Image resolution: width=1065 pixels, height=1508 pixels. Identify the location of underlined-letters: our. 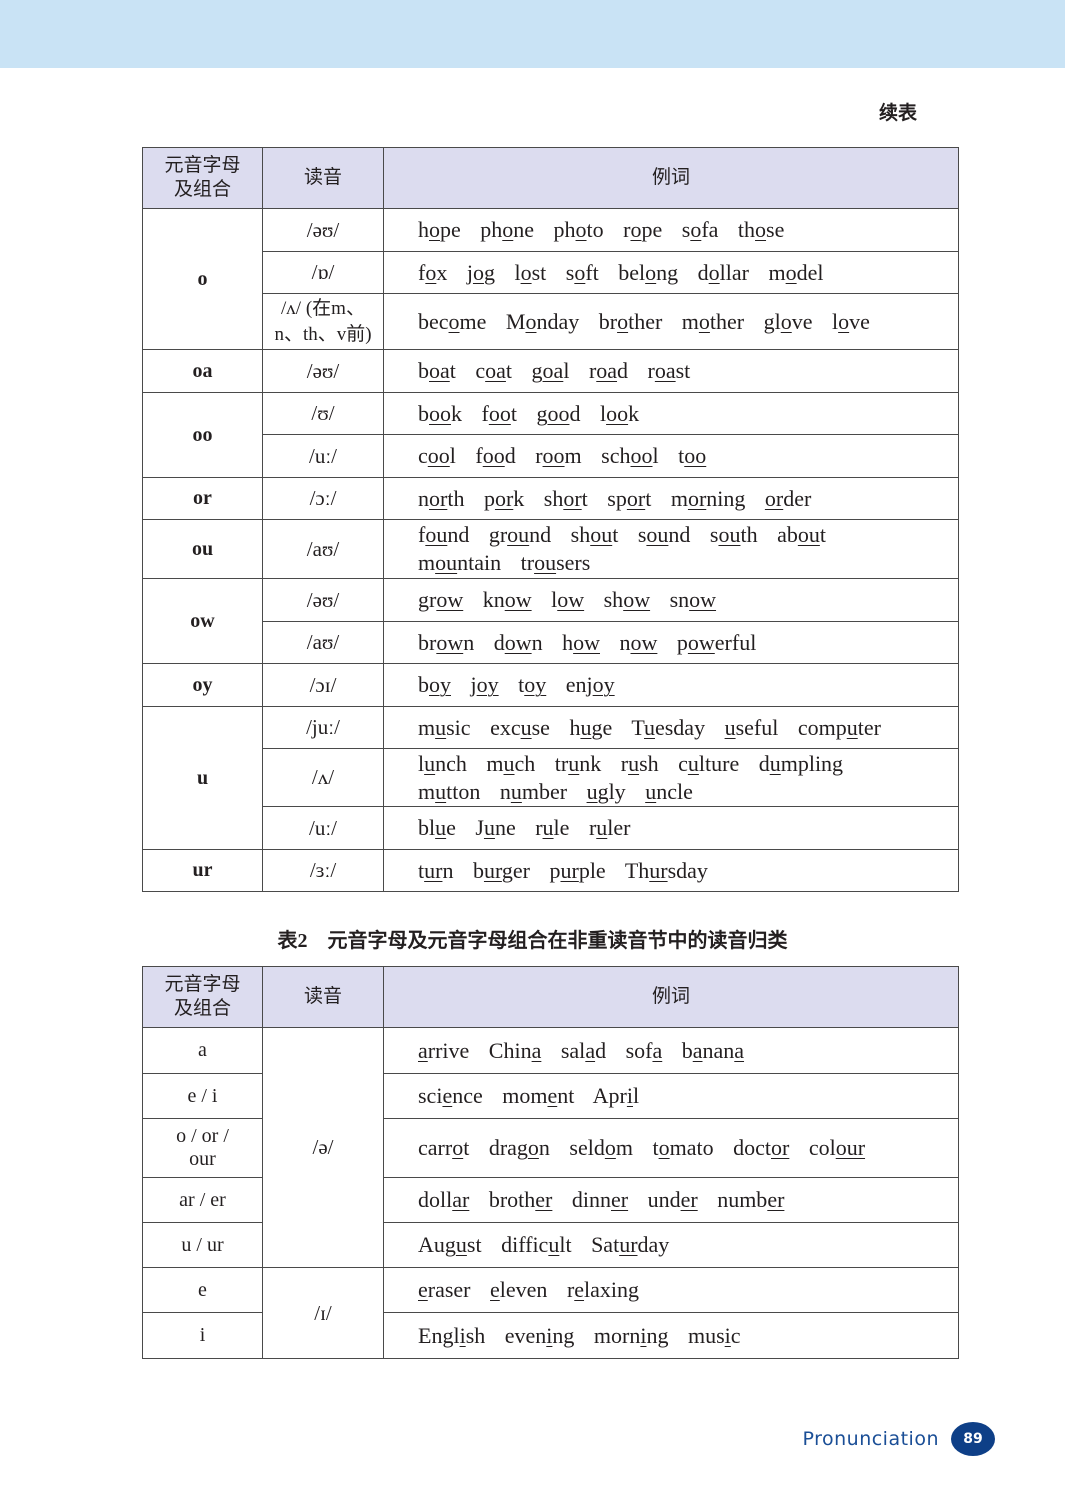
(850, 1147).